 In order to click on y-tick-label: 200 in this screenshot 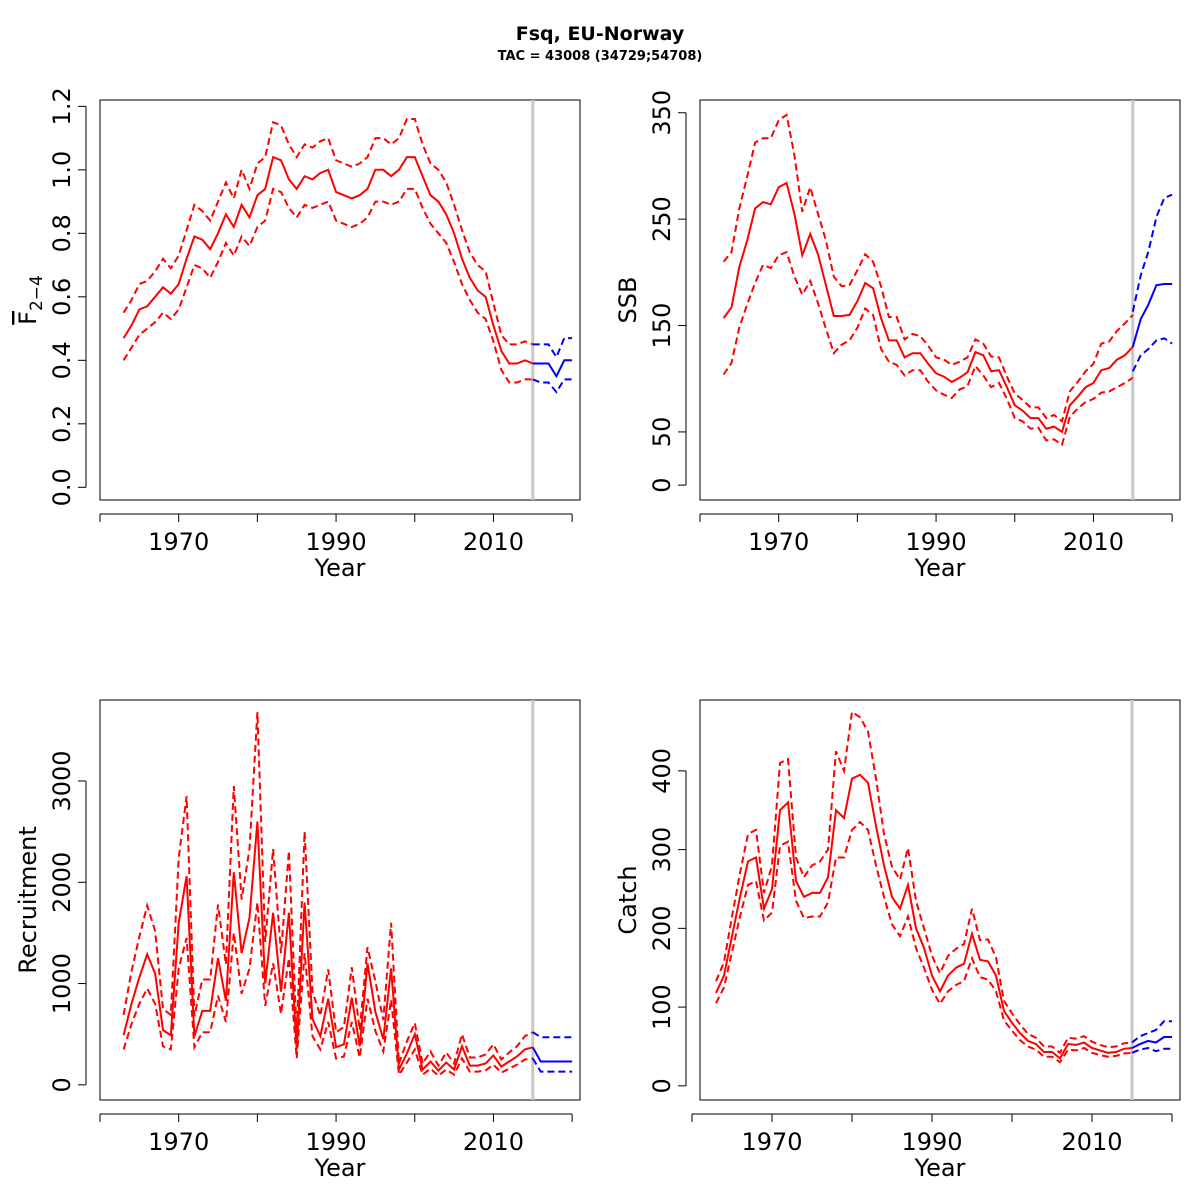, I will do `click(662, 928)`.